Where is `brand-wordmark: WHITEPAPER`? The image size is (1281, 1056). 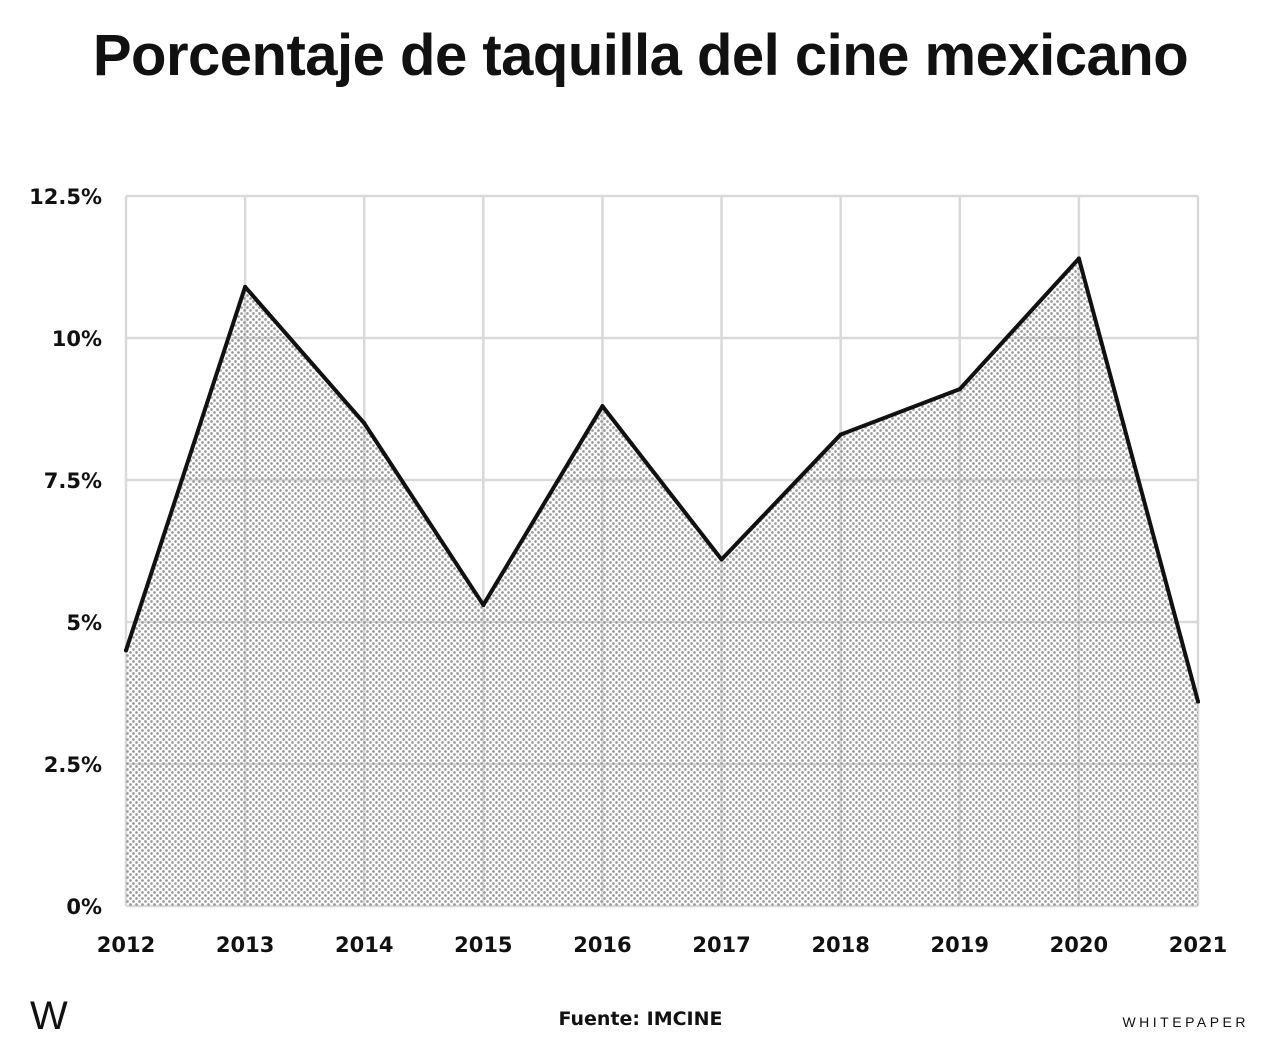 brand-wordmark: WHITEPAPER is located at coordinates (1185, 1022).